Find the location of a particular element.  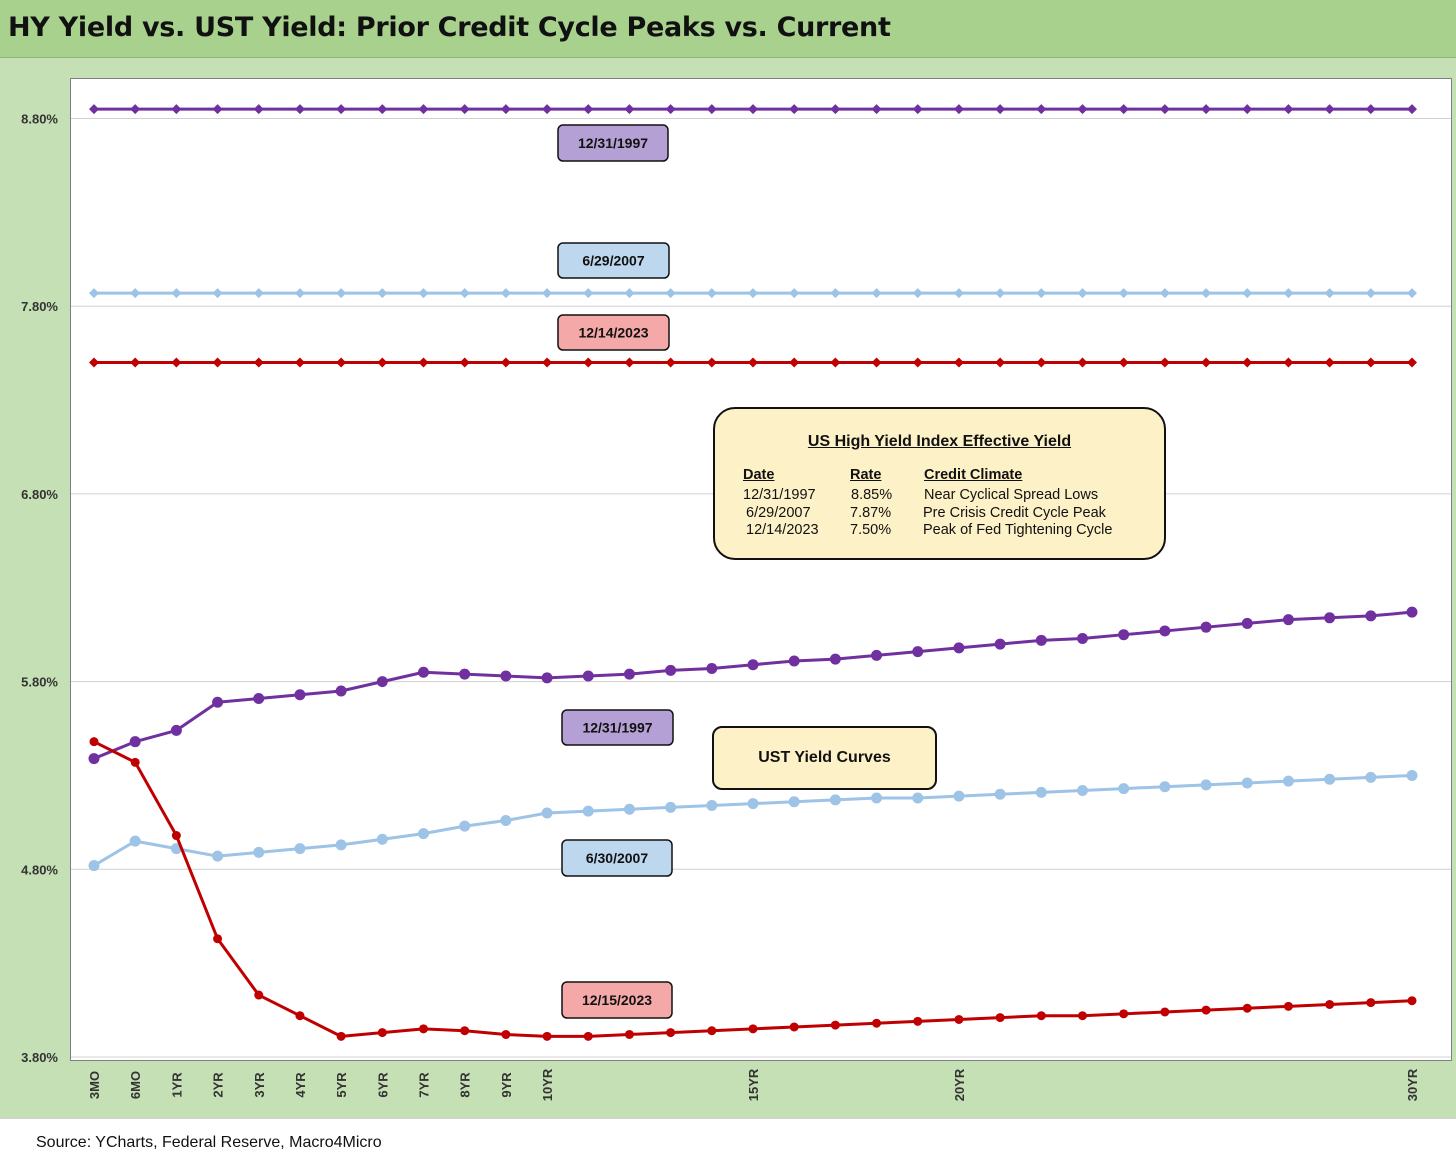

callout-label: 6/29/2007 is located at coordinates (613, 261).